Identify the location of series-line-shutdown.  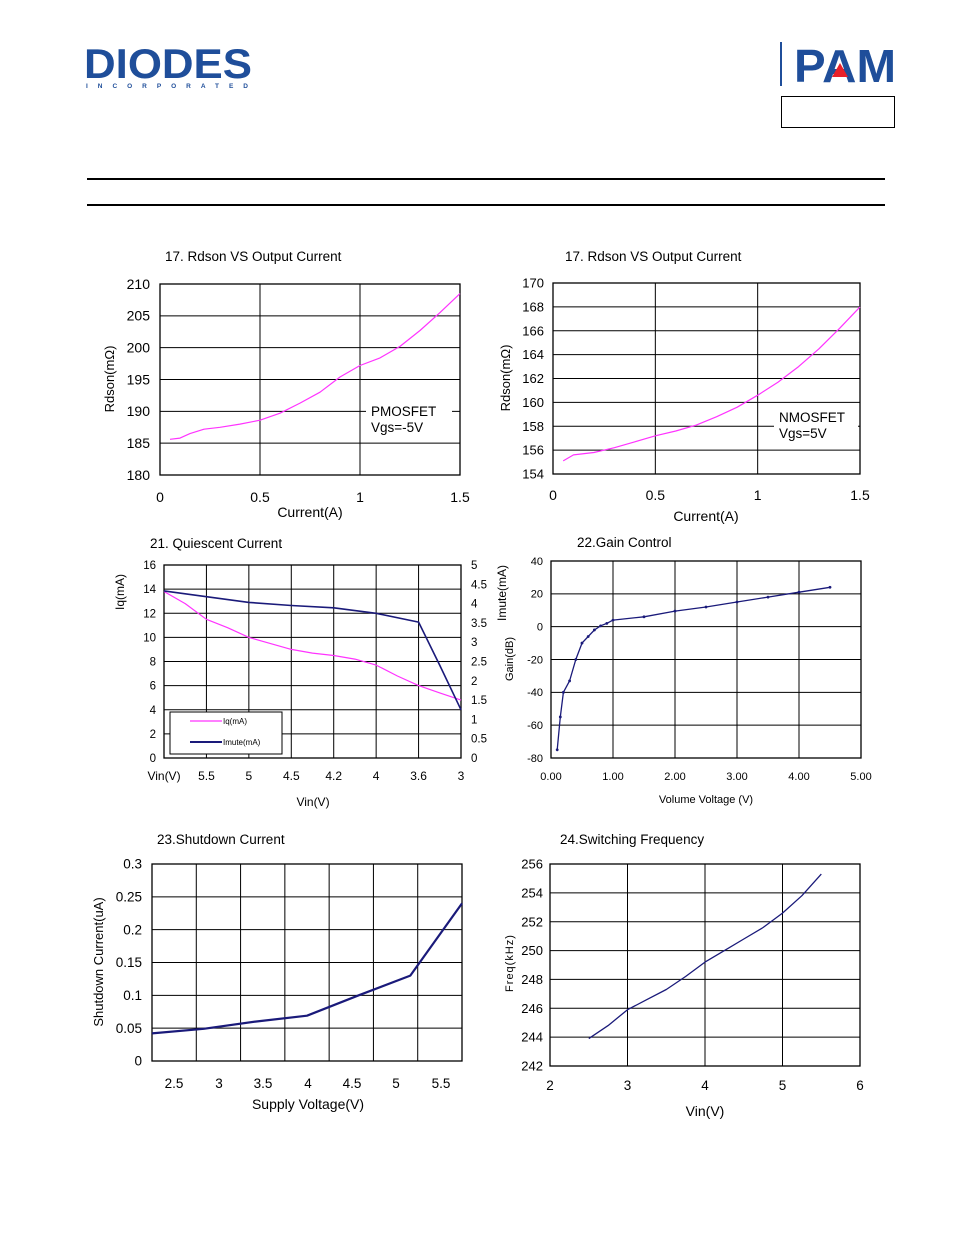
(307, 968).